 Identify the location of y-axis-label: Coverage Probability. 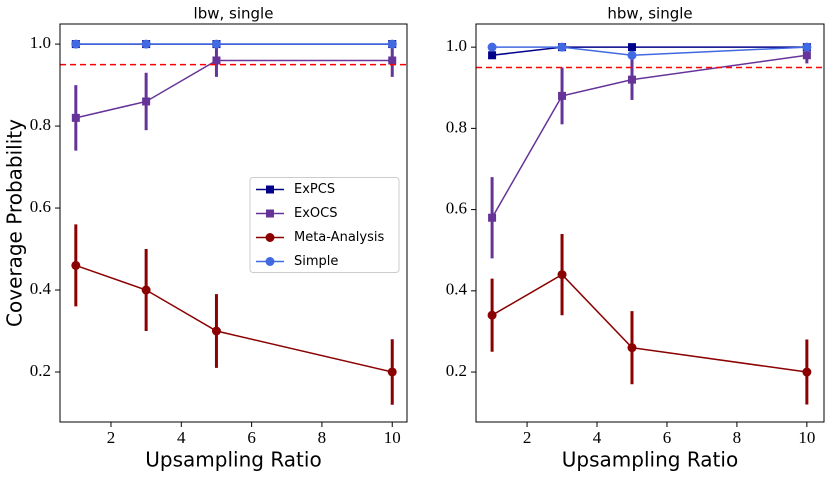
(15, 223).